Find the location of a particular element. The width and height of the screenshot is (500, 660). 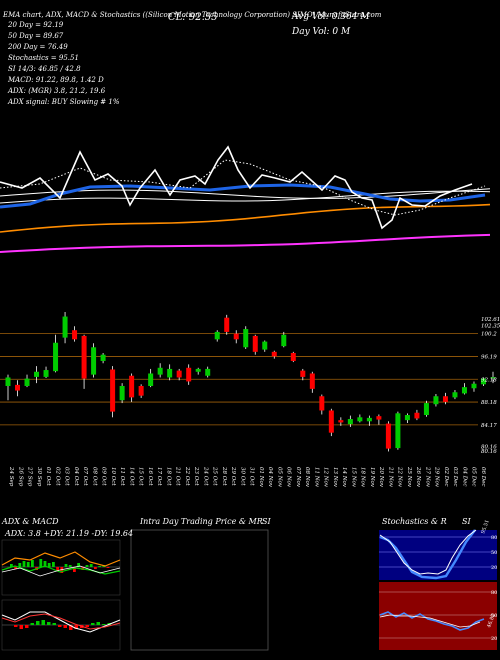

date-tick-label: 06 Nov is located at coordinates (289, 477).